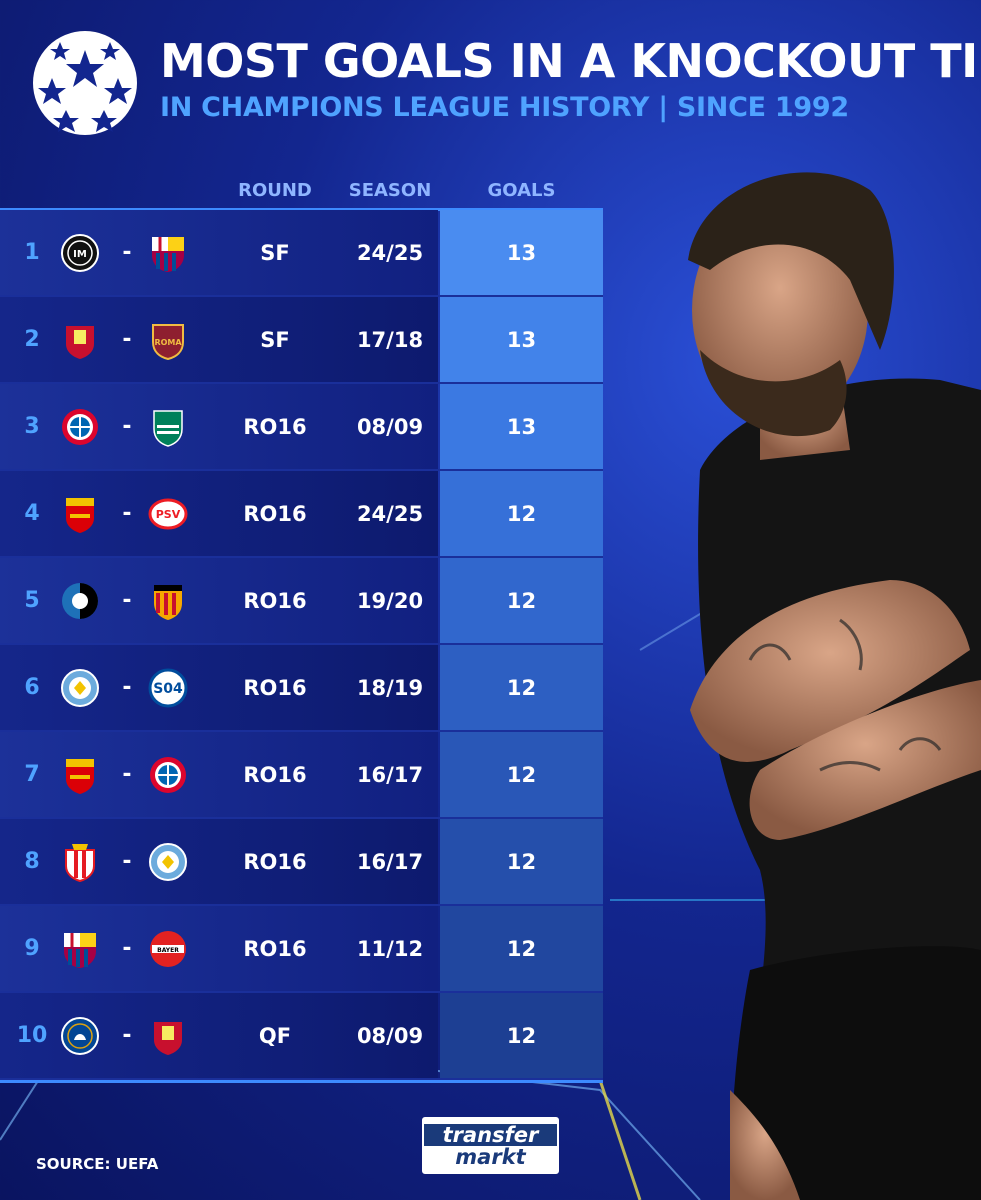 The height and width of the screenshot is (1200, 981). I want to click on svg-text: IM, so click(80, 254).